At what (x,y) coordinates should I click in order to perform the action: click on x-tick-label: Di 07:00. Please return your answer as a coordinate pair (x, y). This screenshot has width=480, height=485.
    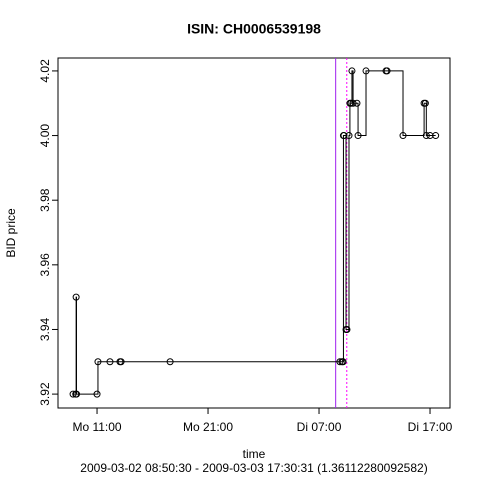
    Looking at the image, I should click on (319, 427).